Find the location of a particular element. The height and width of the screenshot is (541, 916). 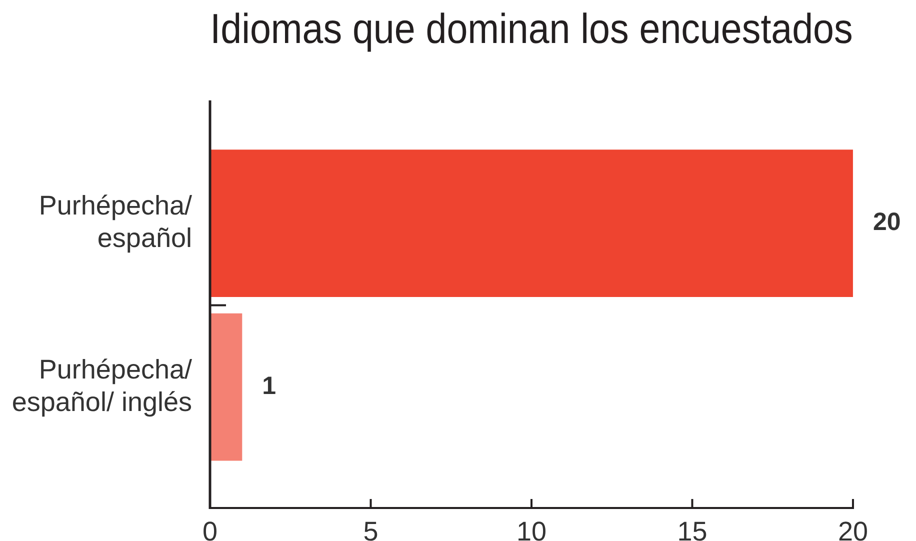

y-tick-label: Purhépecha/ español/ inglés is located at coordinates (102, 385).